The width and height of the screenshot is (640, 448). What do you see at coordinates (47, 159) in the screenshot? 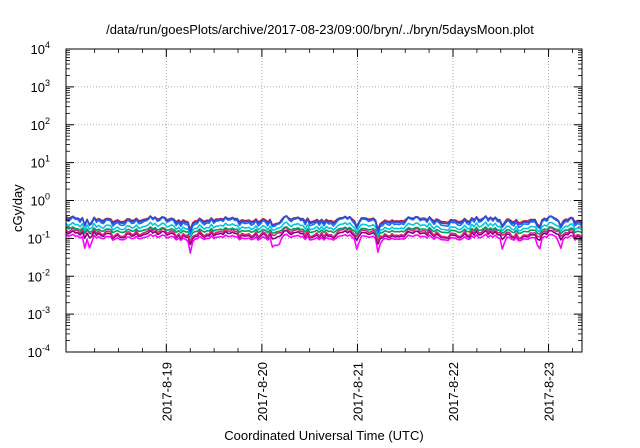
I see `y-tick-exponent: 1` at bounding box center [47, 159].